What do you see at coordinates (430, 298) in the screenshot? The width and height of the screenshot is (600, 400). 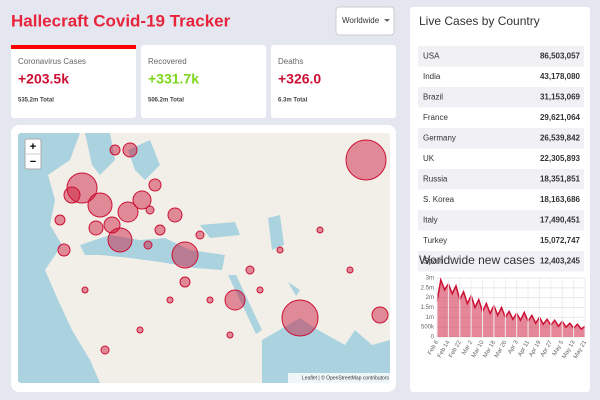 I see `y-tick-label: 2m` at bounding box center [430, 298].